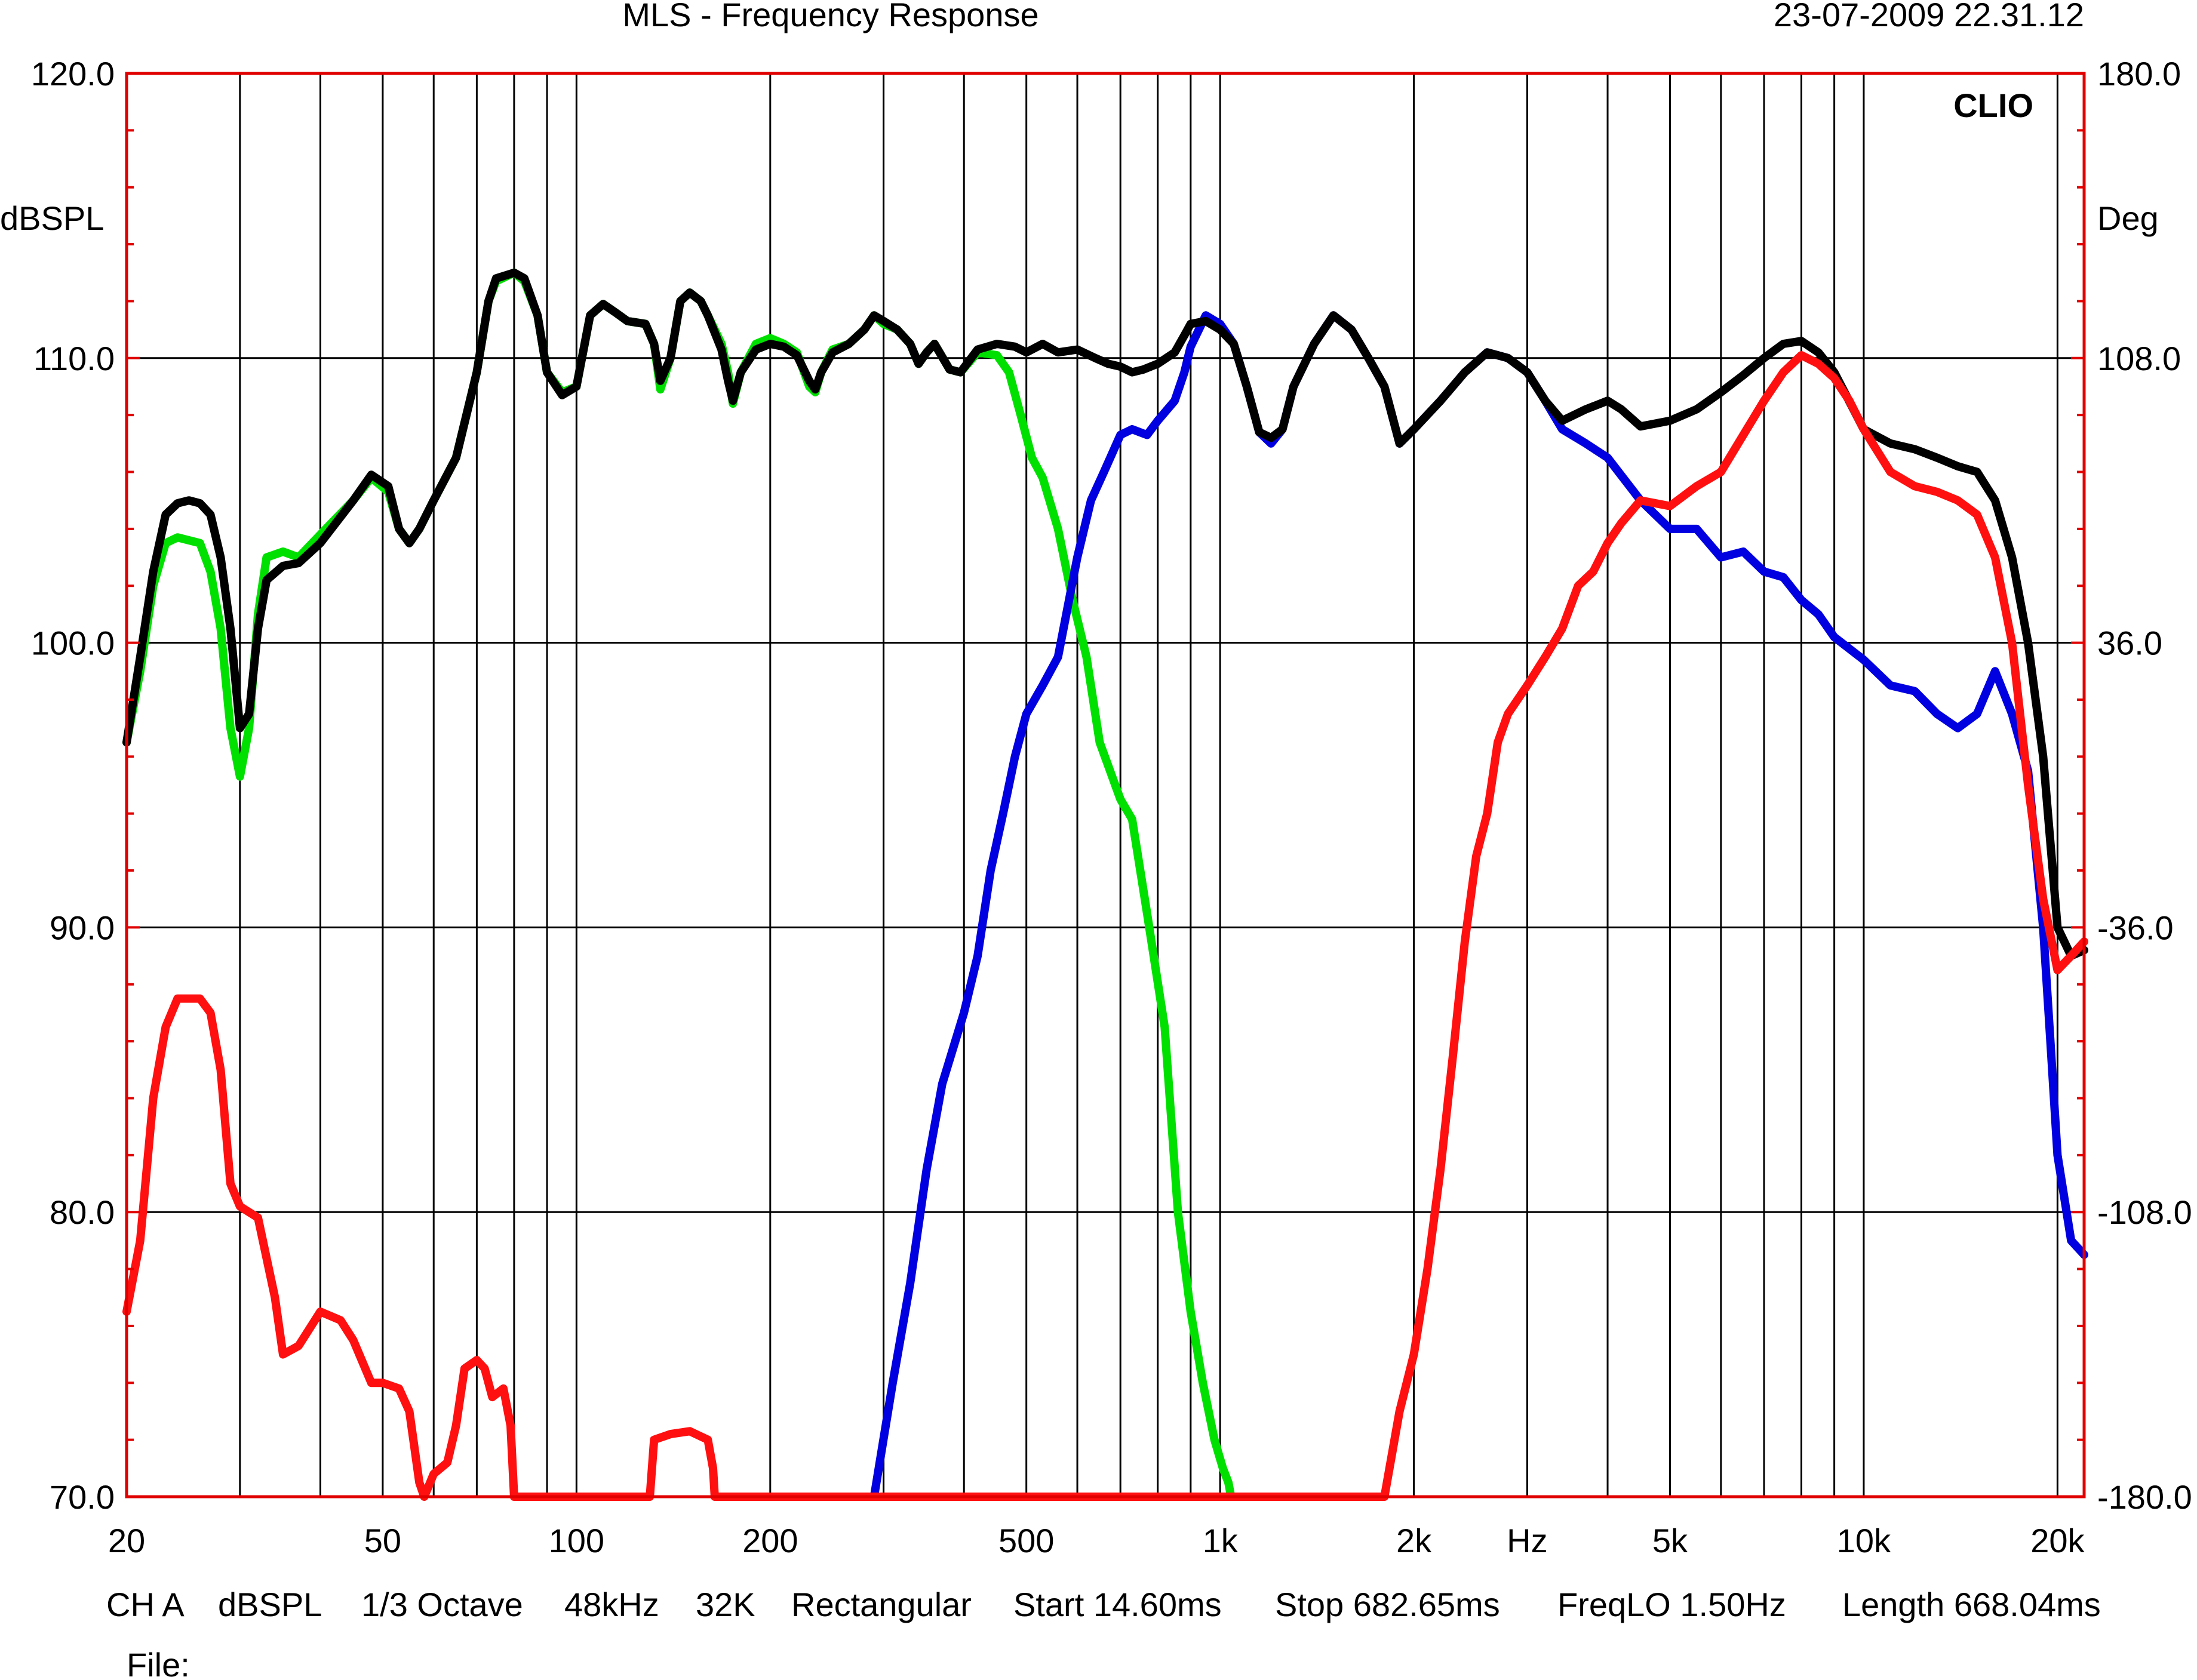 The height and width of the screenshot is (1680, 2197). I want to click on x-tick-label: 5k, so click(1670, 1540).